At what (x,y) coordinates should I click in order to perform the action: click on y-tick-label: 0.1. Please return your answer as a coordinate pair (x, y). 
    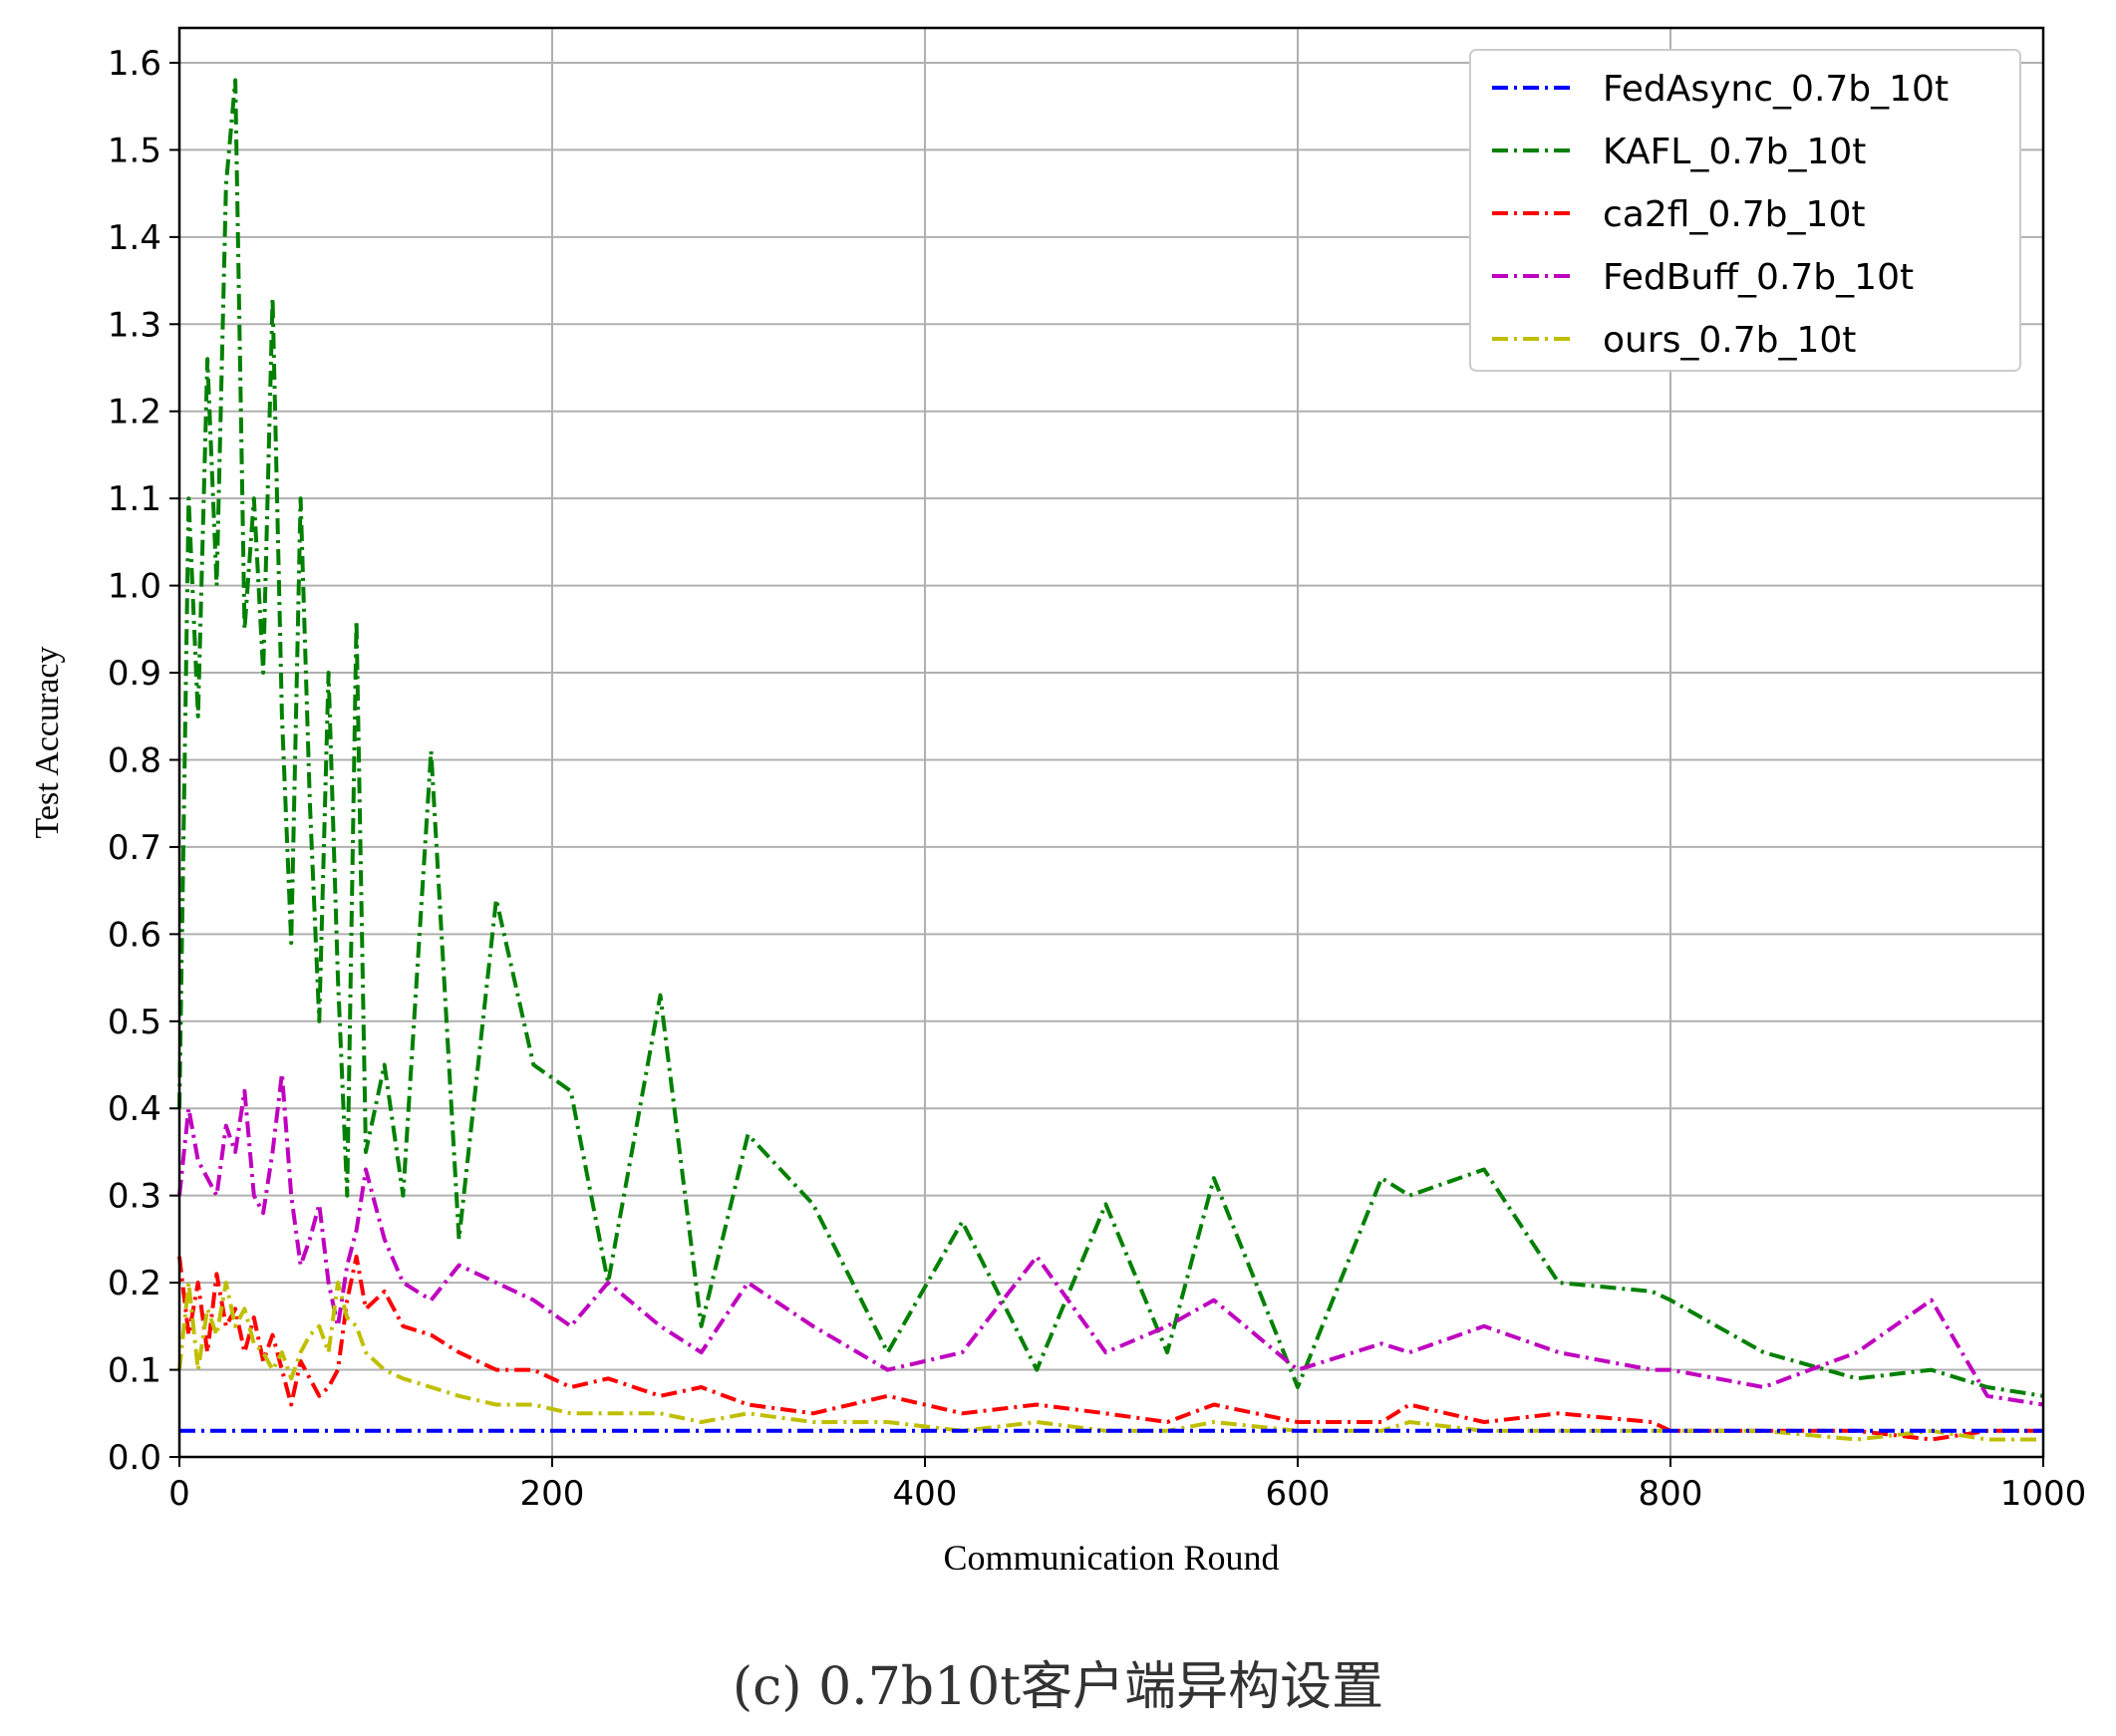
    Looking at the image, I should click on (134, 1371).